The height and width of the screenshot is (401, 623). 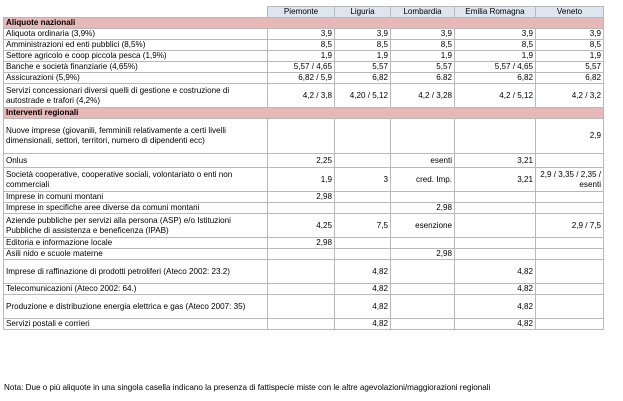 I want to click on table-row: Onlus 2,25 esenti 3,21, so click(x=303, y=160).